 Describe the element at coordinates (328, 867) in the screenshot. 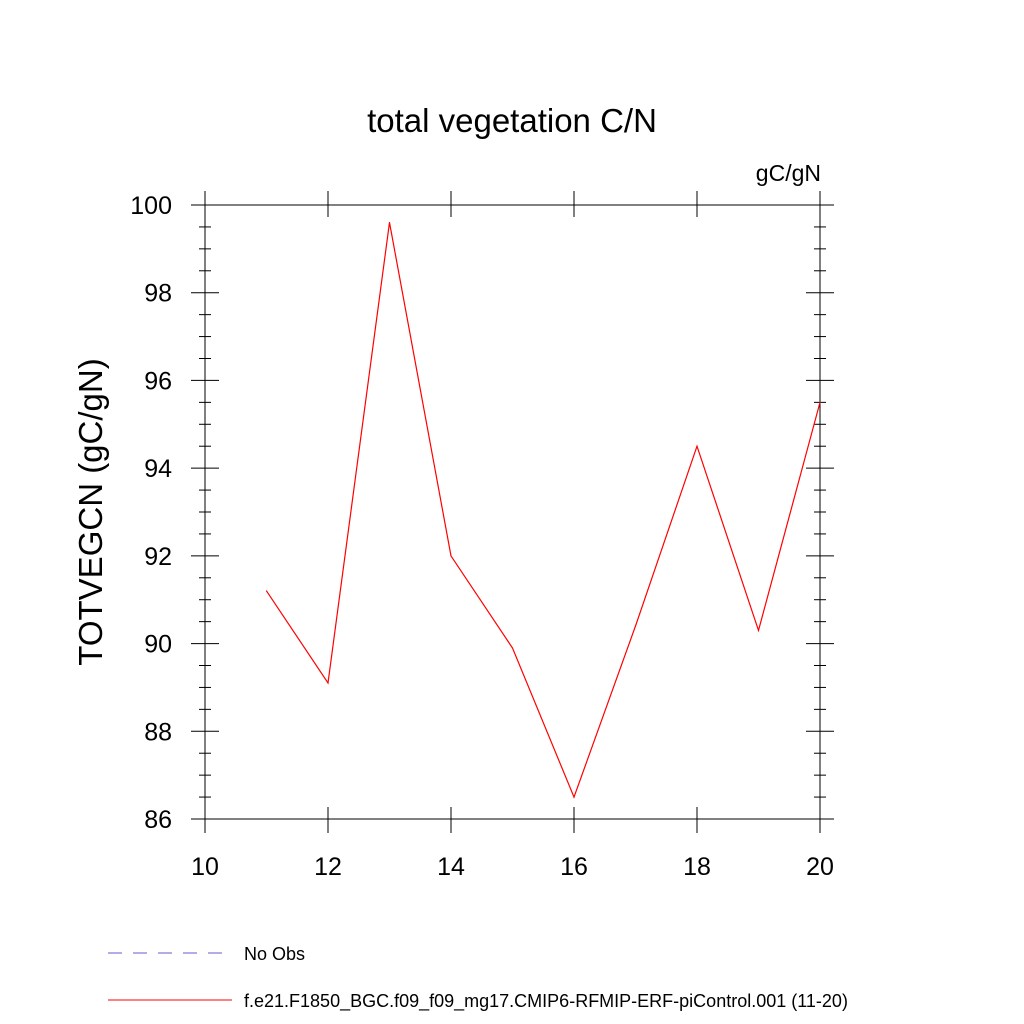

I see `x-tick-label: 12` at that location.